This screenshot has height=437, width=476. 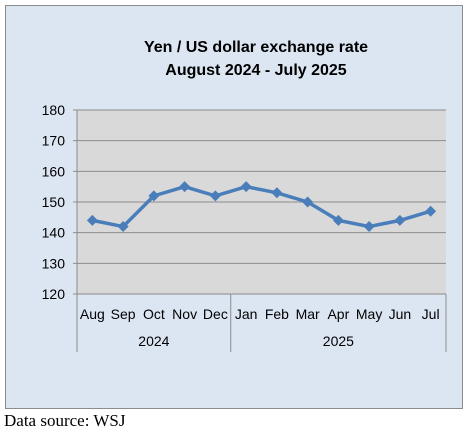 I want to click on x-tick-label-nov: Nov, so click(x=184, y=314).